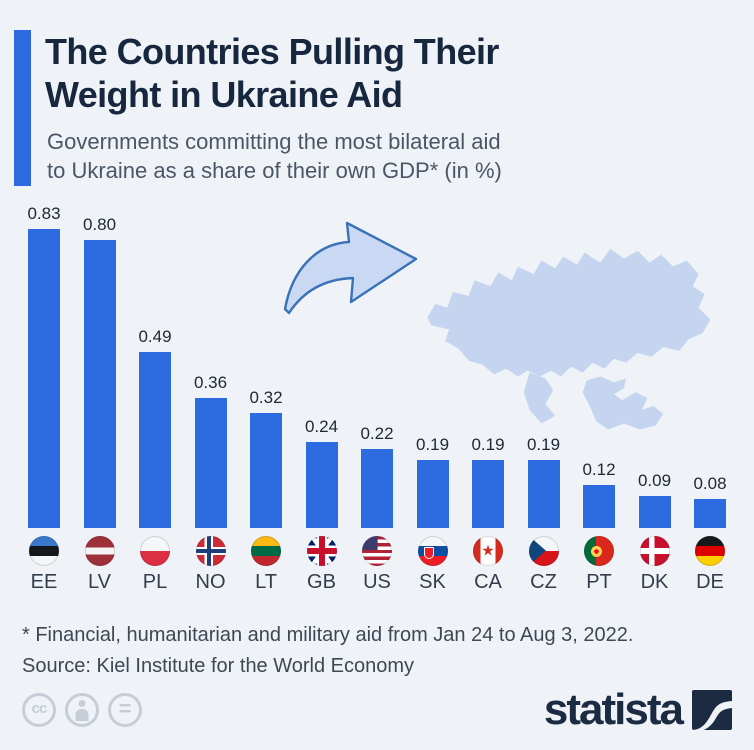 This screenshot has height=750, width=754. Describe the element at coordinates (599, 581) in the screenshot. I see `country-code-label: PT` at that location.